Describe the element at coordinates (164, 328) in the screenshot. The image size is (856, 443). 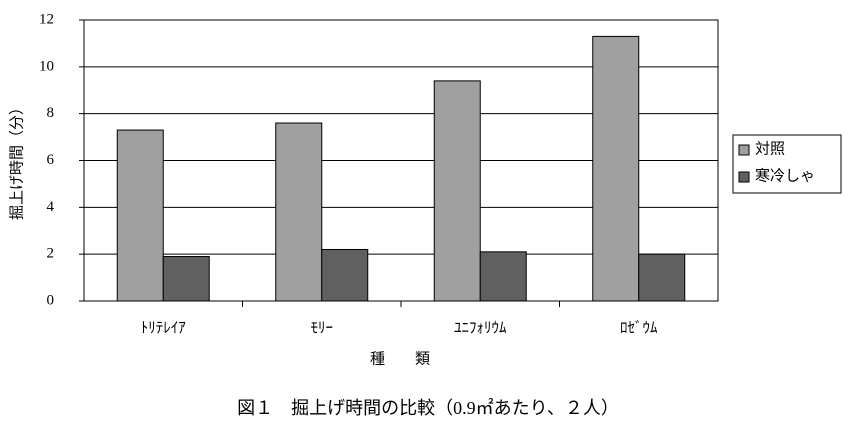
I see `x-tick-label: ﾄﾘﾃﾚｲｱ` at that location.